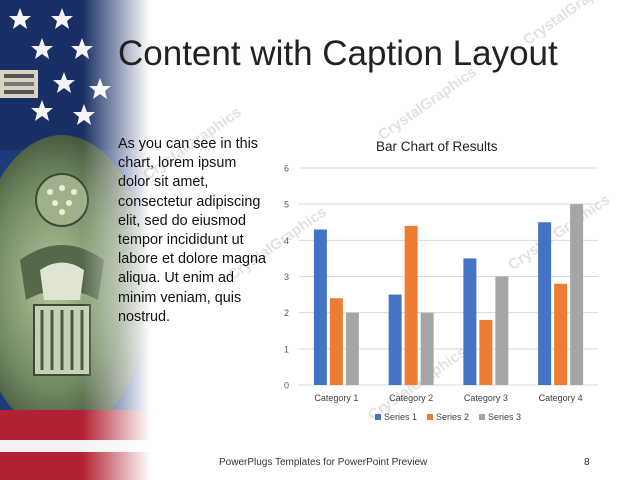 This screenshot has width=640, height=480. What do you see at coordinates (504, 417) in the screenshot?
I see `legend-label: Series 3` at bounding box center [504, 417].